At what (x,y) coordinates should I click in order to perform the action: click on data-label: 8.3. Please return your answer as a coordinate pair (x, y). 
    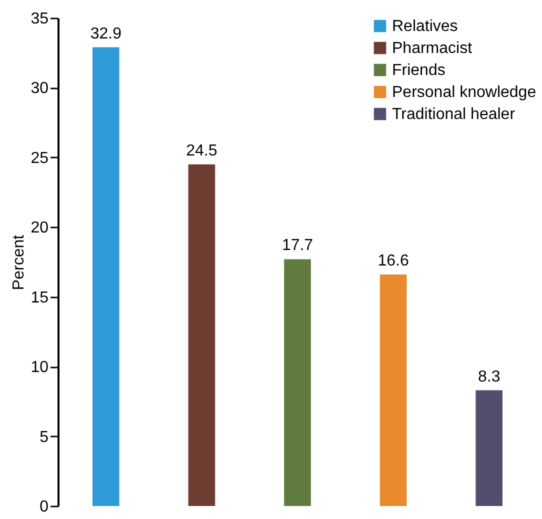
    Looking at the image, I should click on (489, 377).